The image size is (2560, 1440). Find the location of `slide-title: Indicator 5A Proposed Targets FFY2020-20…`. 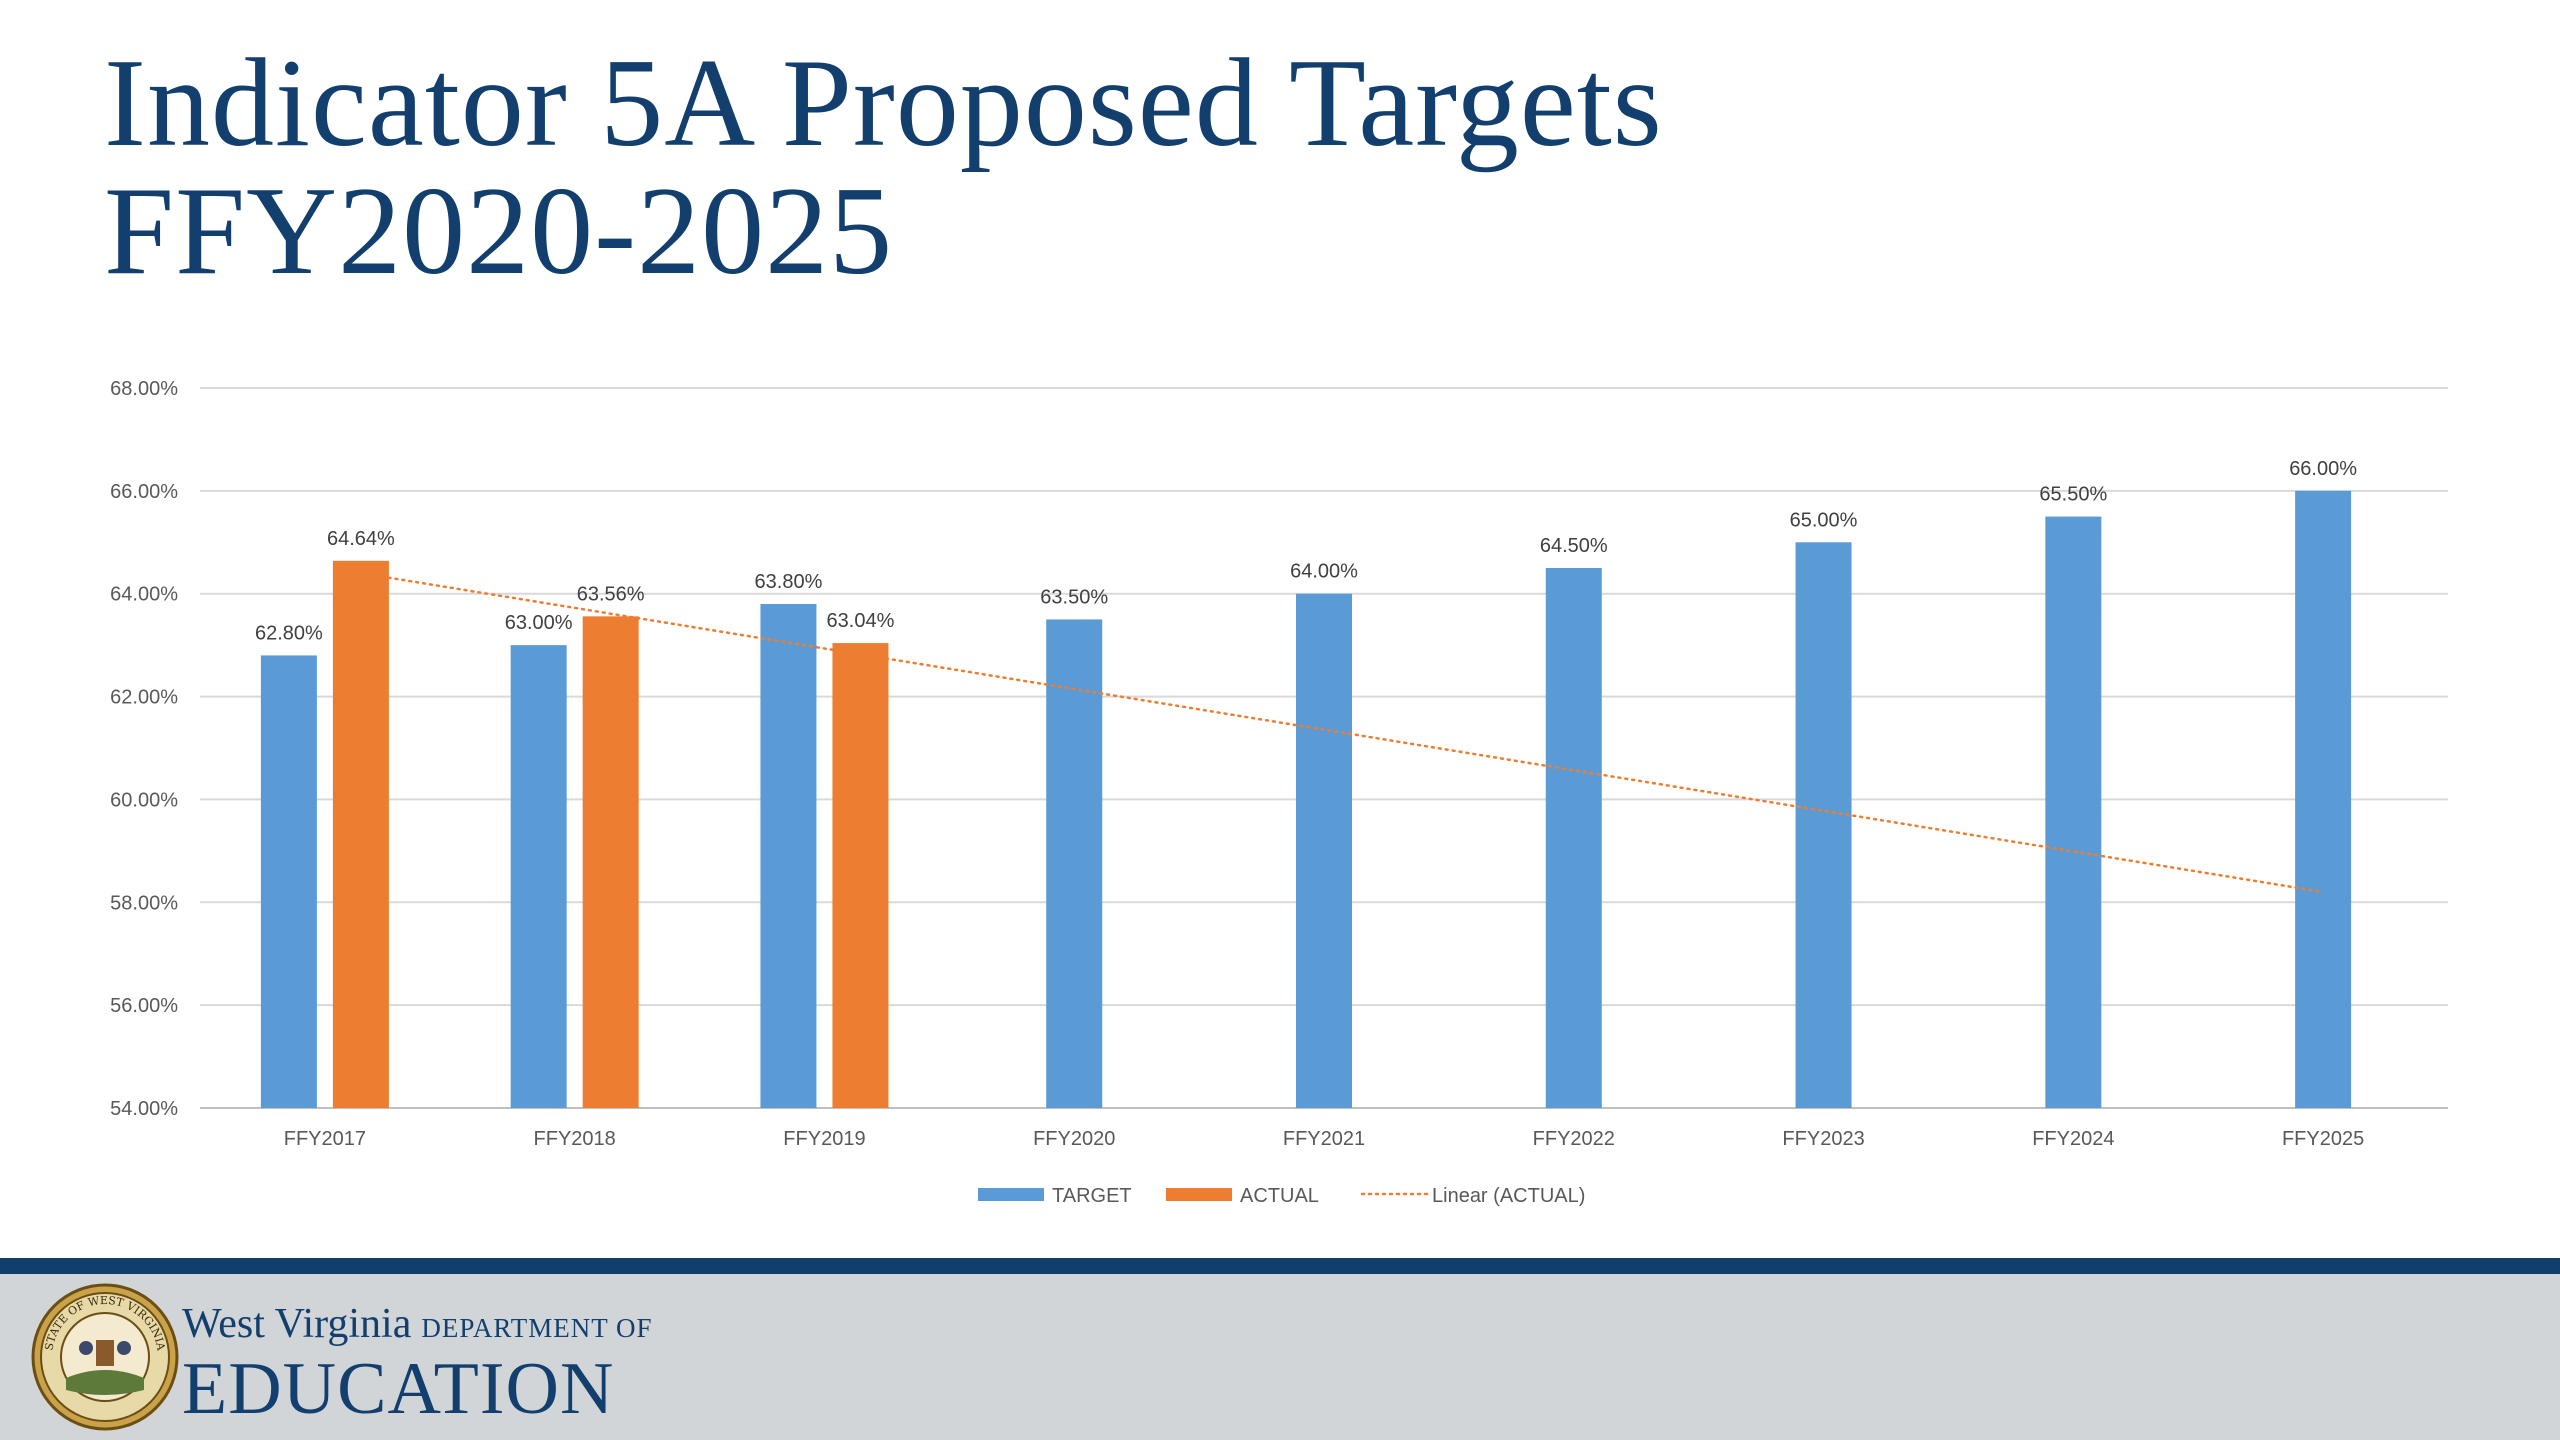

slide-title: Indicator 5A Proposed Targets FFY2020-20… is located at coordinates (883, 168).